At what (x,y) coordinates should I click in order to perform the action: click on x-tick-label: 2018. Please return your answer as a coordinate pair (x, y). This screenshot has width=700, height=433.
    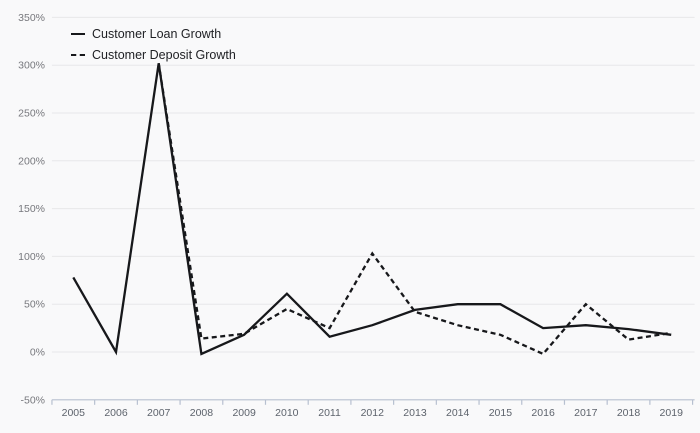
    Looking at the image, I should click on (629, 413).